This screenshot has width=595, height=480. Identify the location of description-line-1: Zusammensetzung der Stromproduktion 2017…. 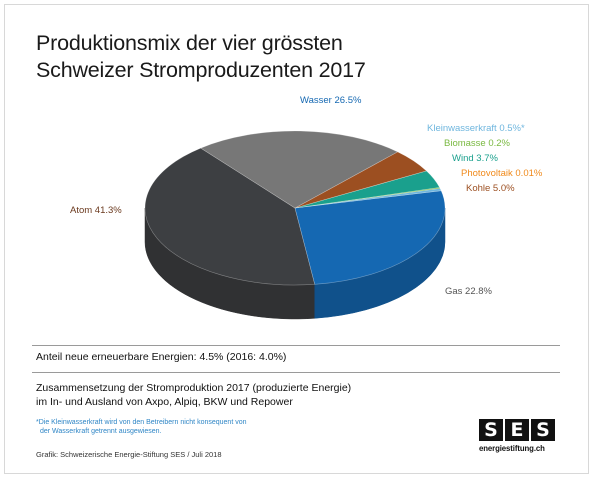
(194, 388).